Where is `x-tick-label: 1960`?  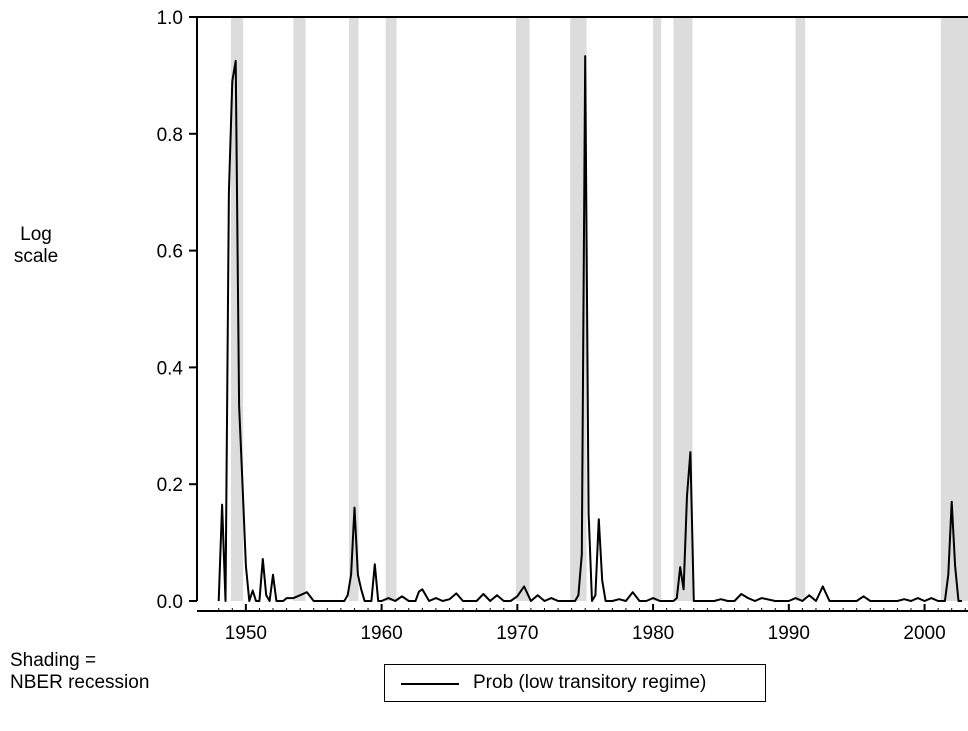
x-tick-label: 1960 is located at coordinates (381, 633).